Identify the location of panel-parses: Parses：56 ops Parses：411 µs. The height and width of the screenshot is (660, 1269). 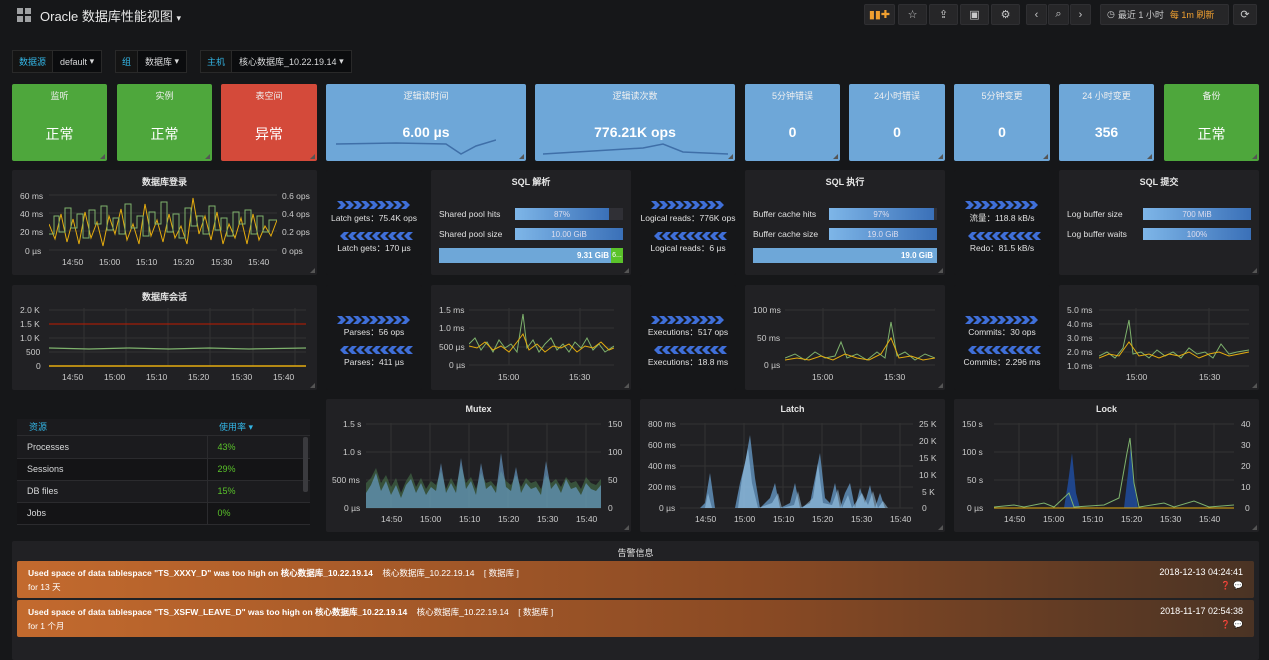
(374, 337).